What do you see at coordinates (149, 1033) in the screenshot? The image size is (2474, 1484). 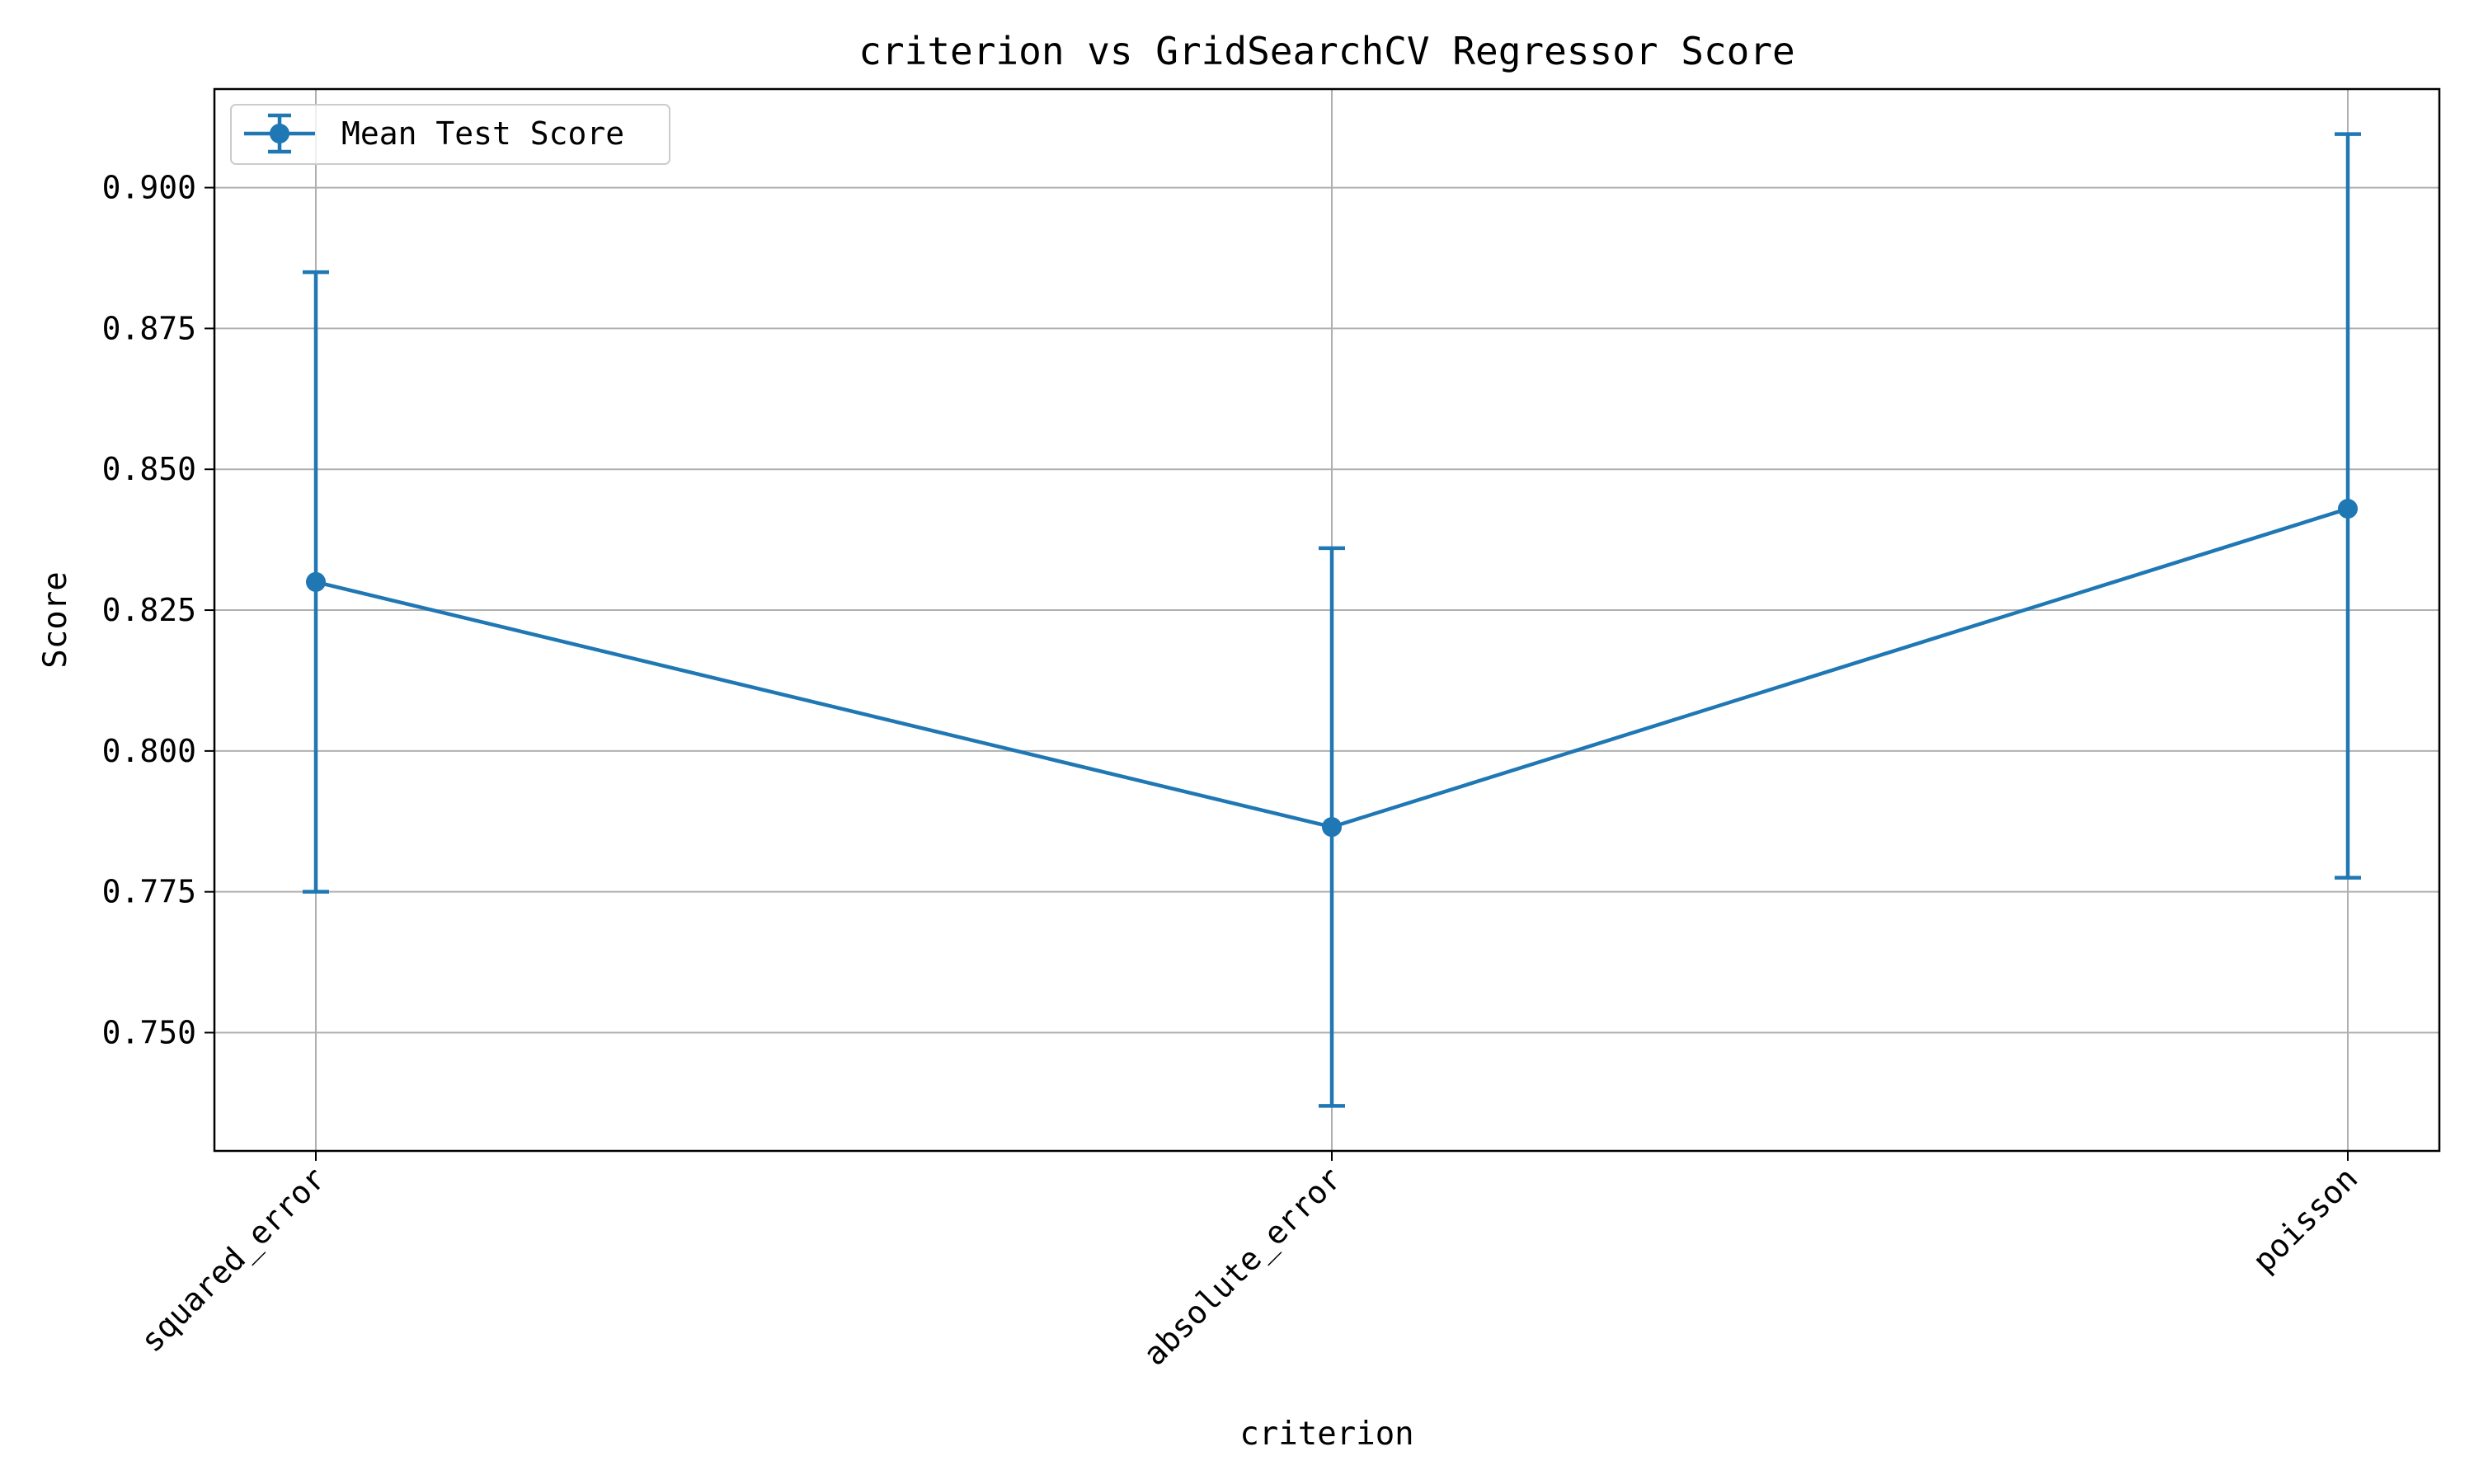 I see `y-tick-label: 0.750` at bounding box center [149, 1033].